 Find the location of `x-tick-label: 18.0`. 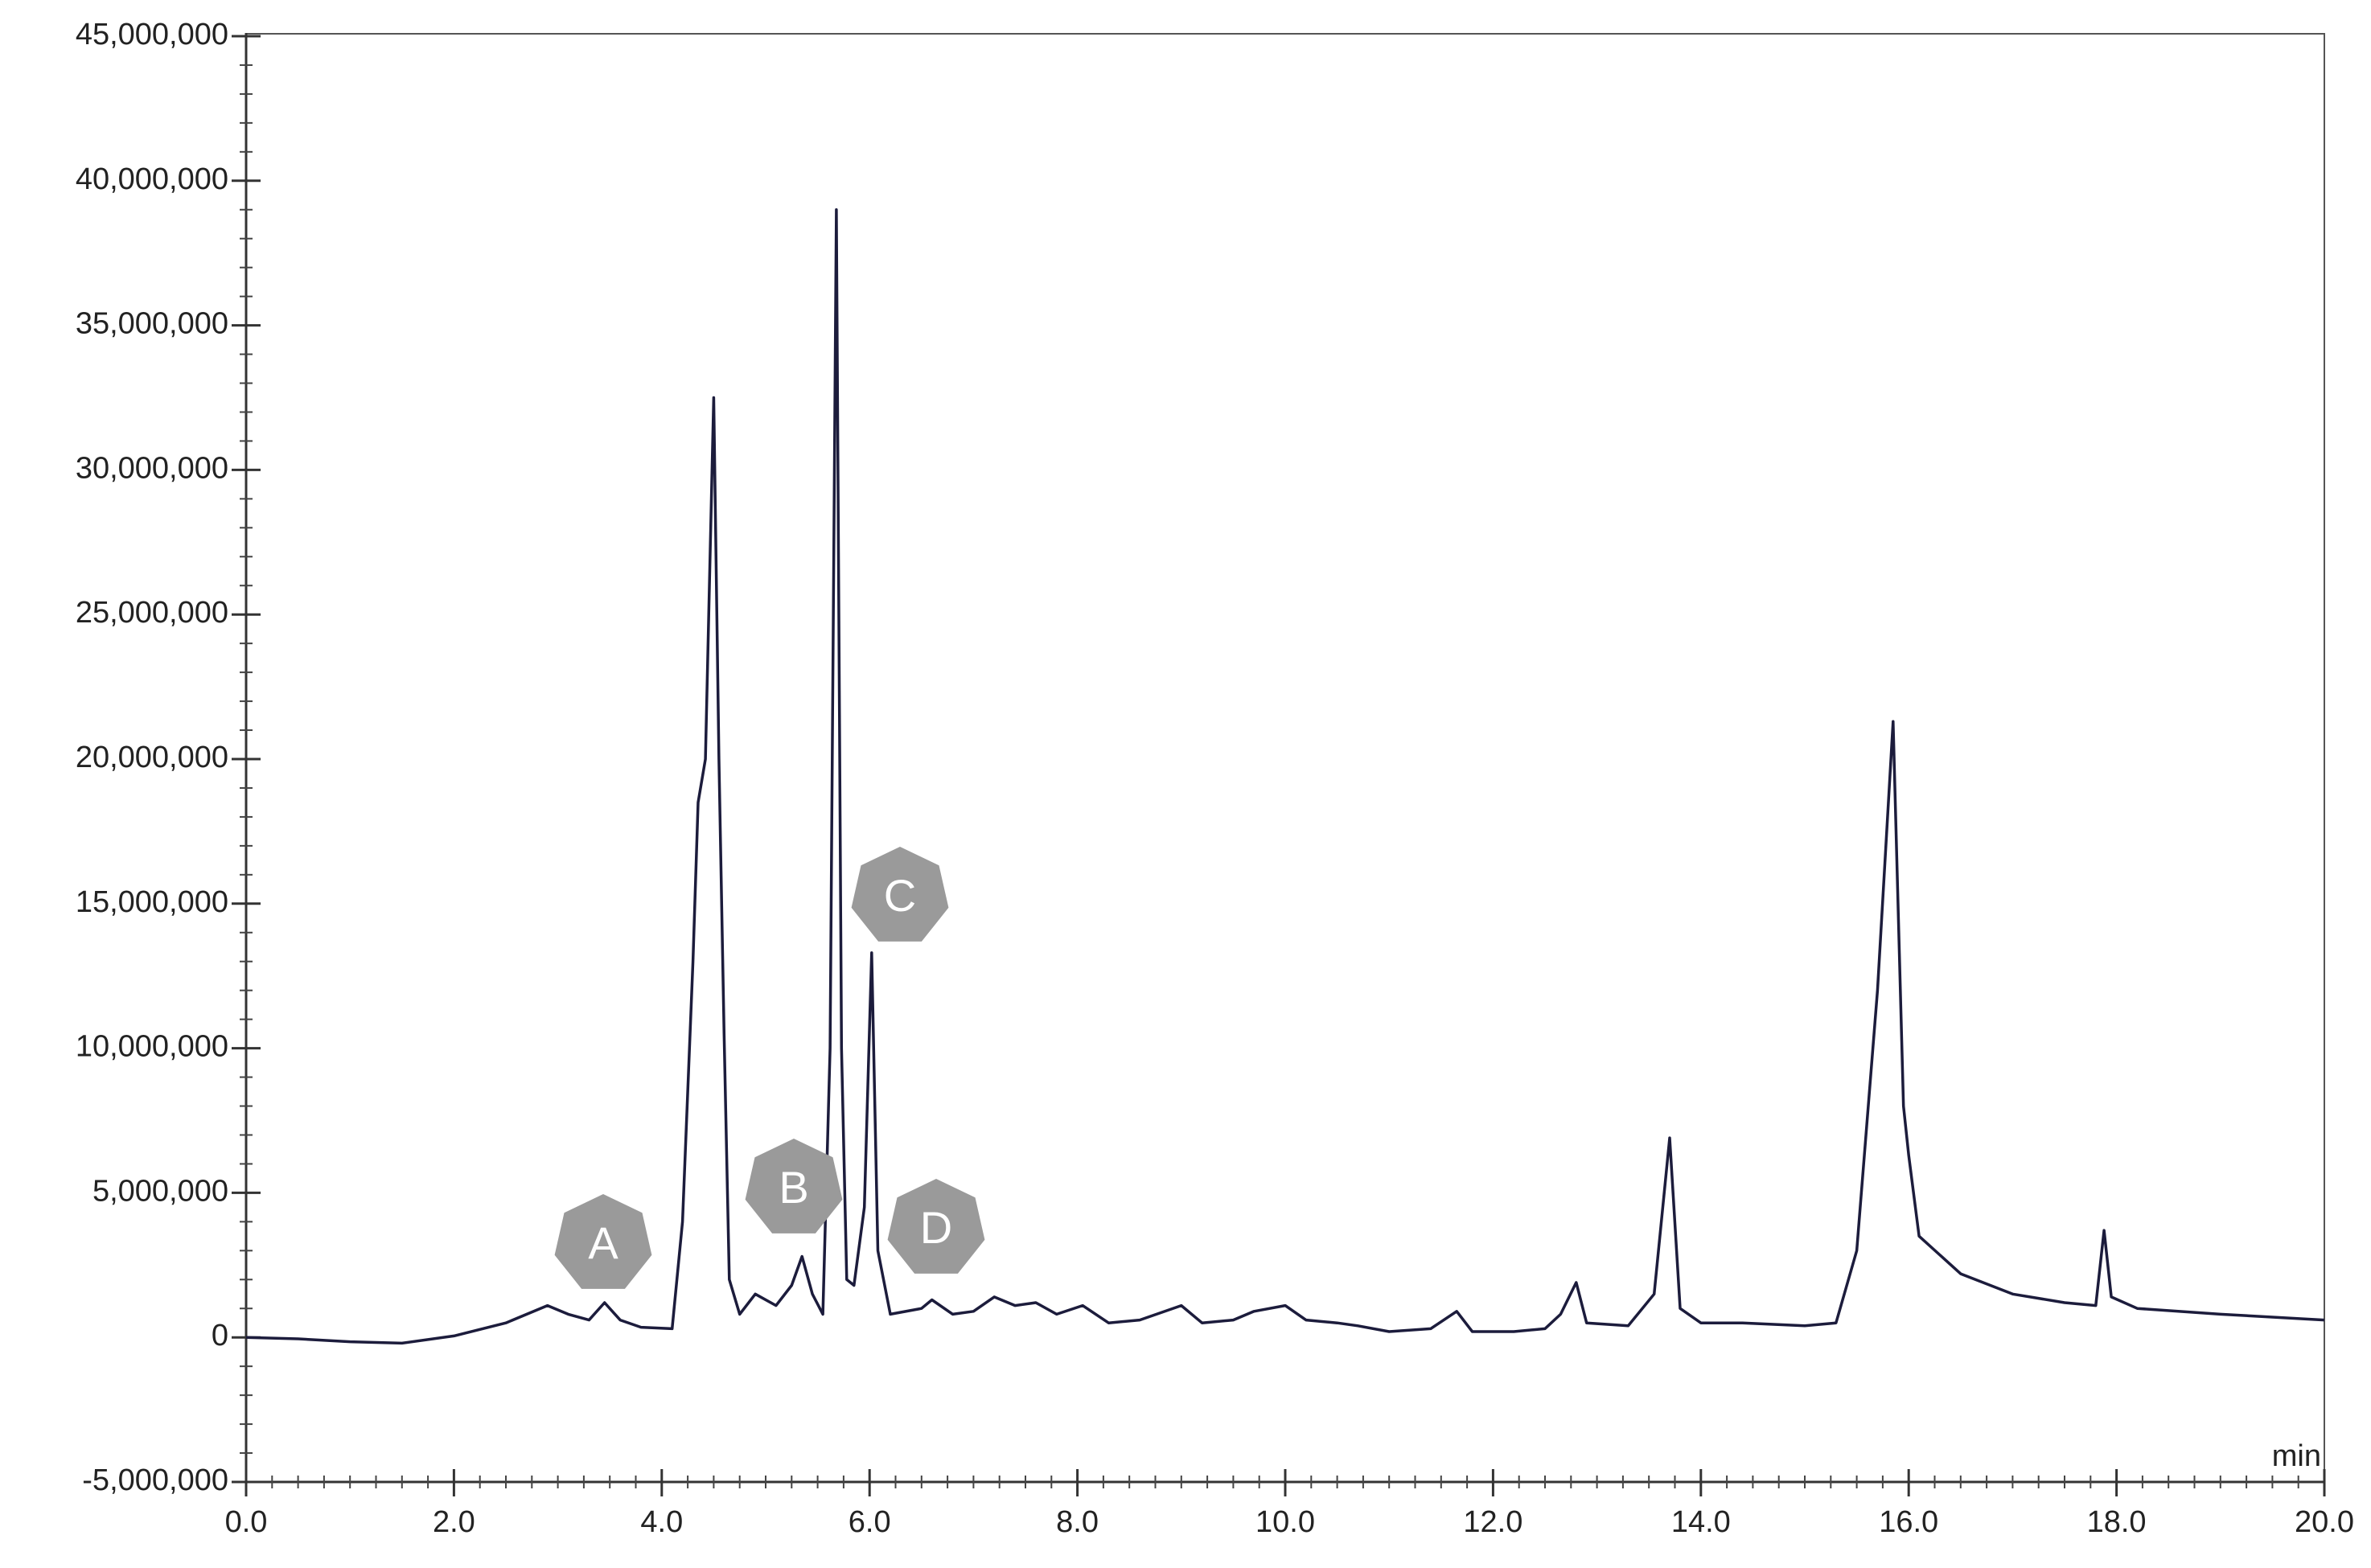

x-tick-label: 18.0 is located at coordinates (2117, 1522).